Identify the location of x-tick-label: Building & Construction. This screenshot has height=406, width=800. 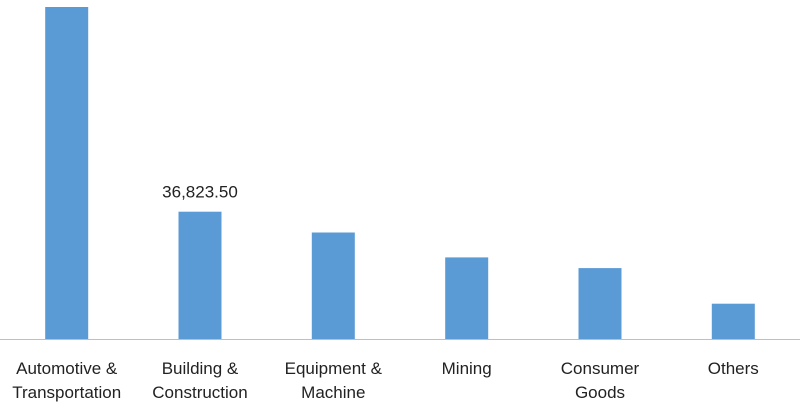
(199, 380).